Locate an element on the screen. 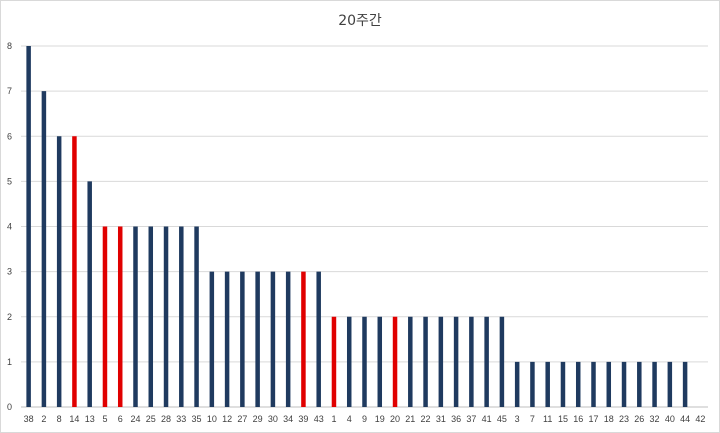  x-tick-label: 45 is located at coordinates (502, 419).